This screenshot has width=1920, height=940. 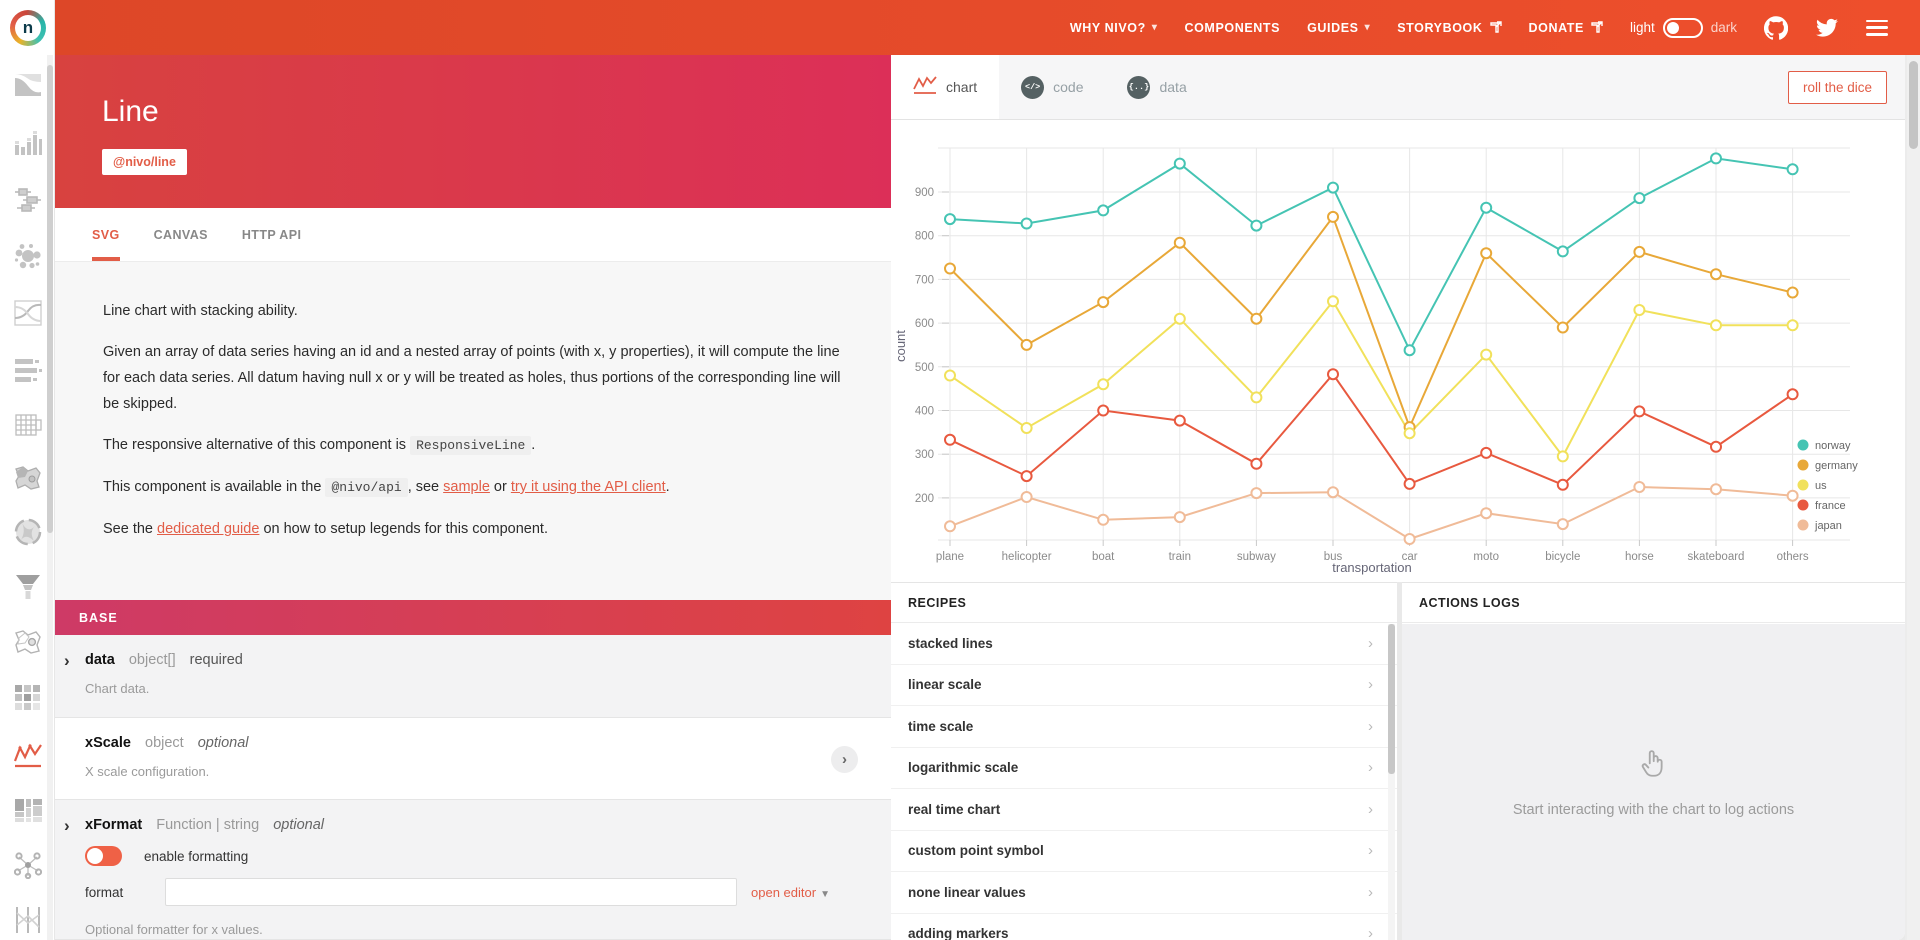 What do you see at coordinates (1033, 87) in the screenshot?
I see `code-icon: </>` at bounding box center [1033, 87].